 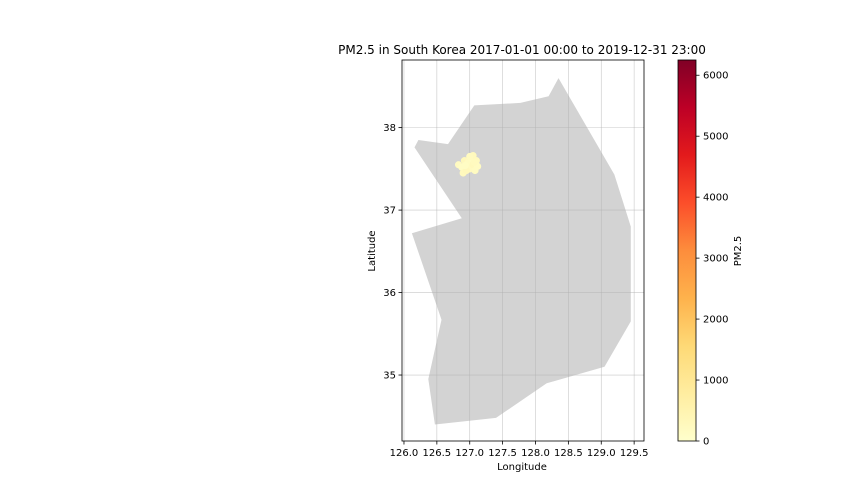 What do you see at coordinates (535, 453) in the screenshot?
I see `x-tick-label: 128.0` at bounding box center [535, 453].